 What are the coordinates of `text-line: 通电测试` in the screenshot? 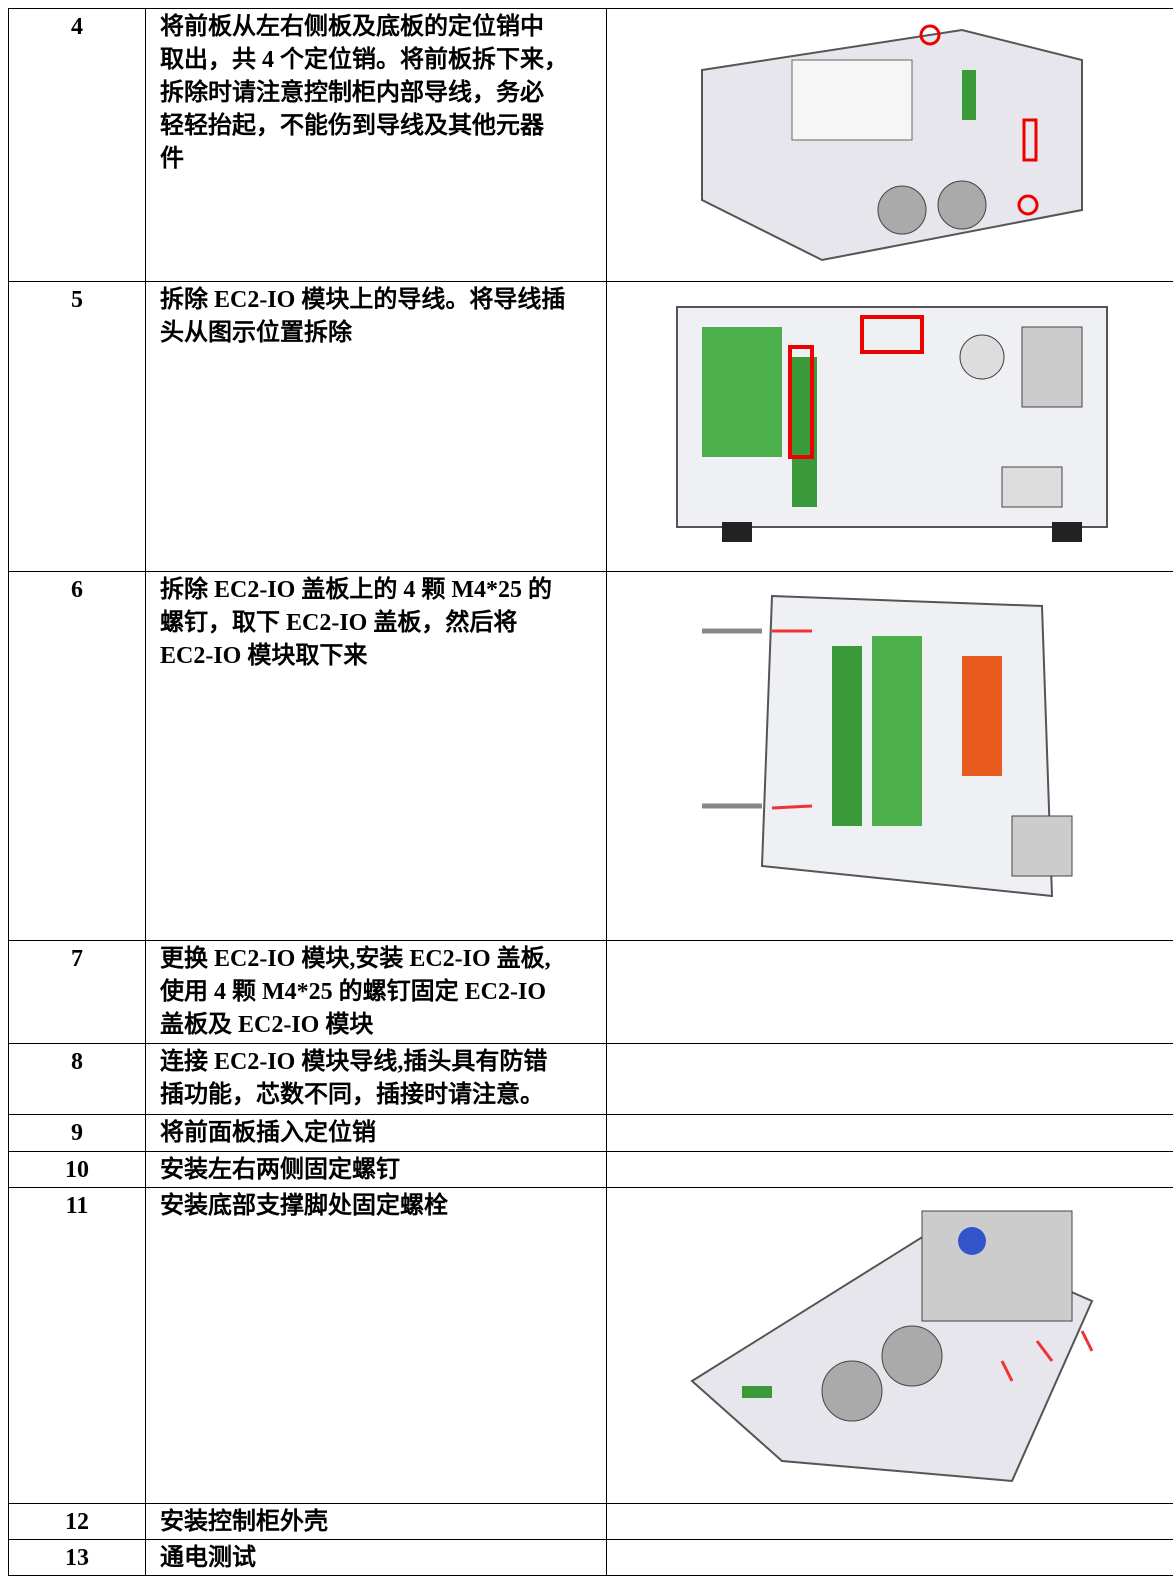 It's located at (380, 1558).